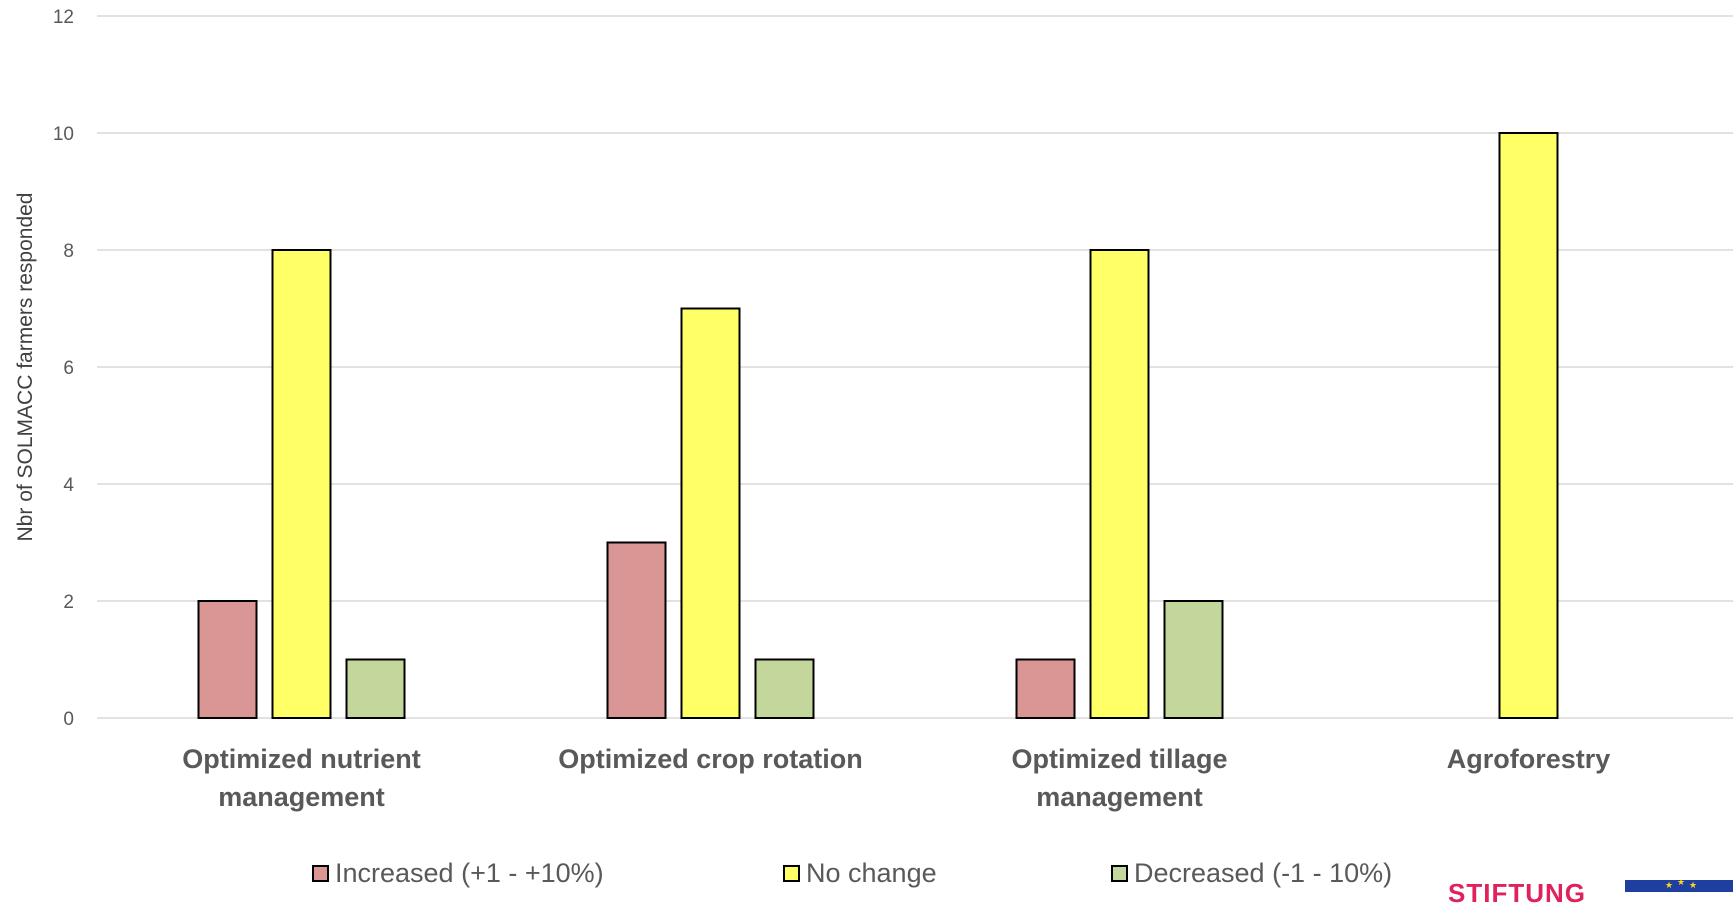 The image size is (1733, 909). Describe the element at coordinates (1679, 886) in the screenshot. I see `eu-flag-icon: ★ ★ ★` at that location.